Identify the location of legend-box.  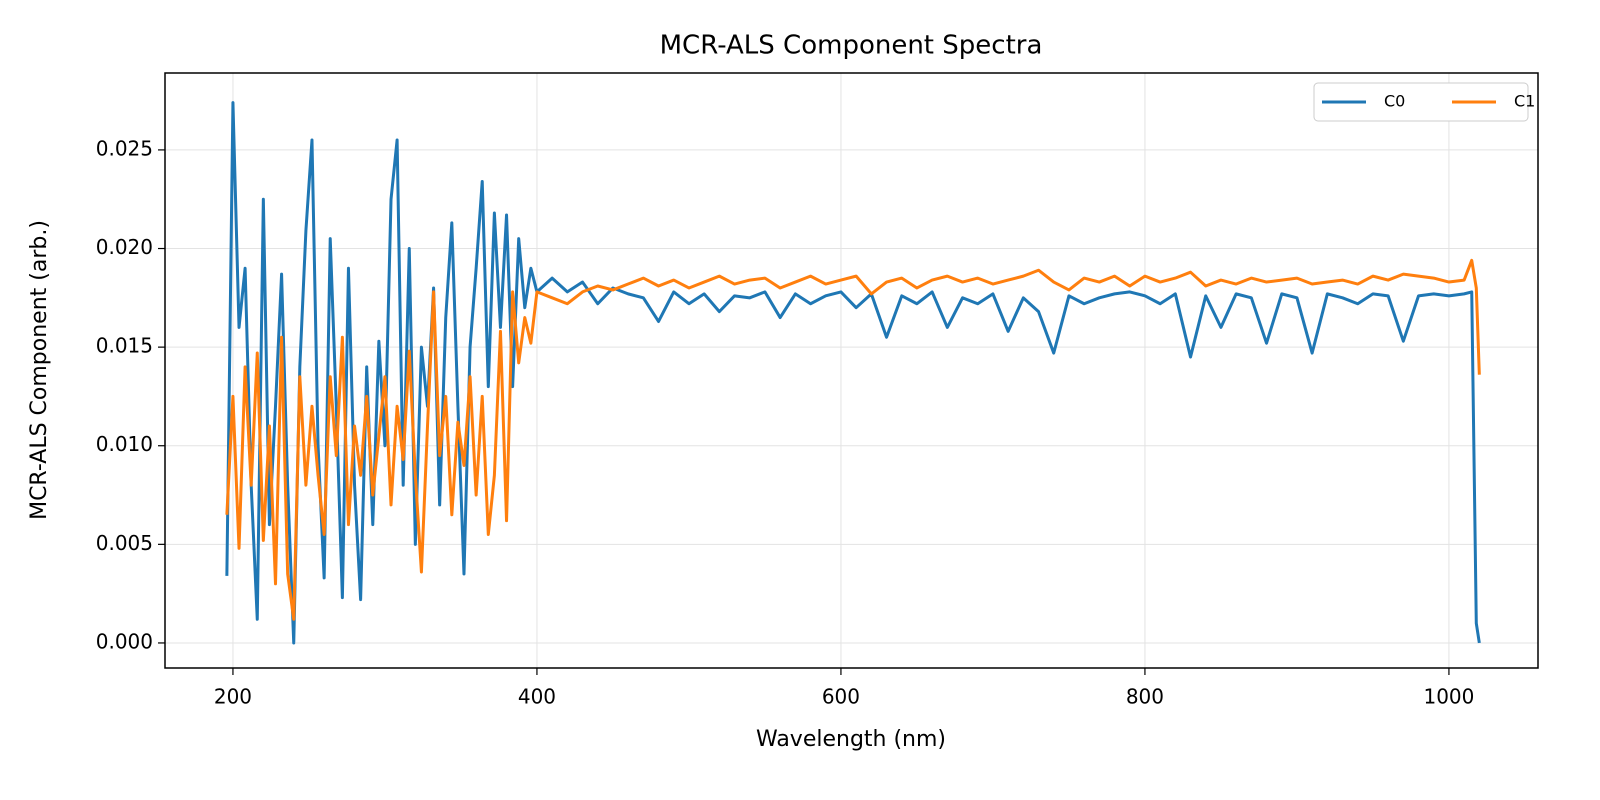
(1421, 102).